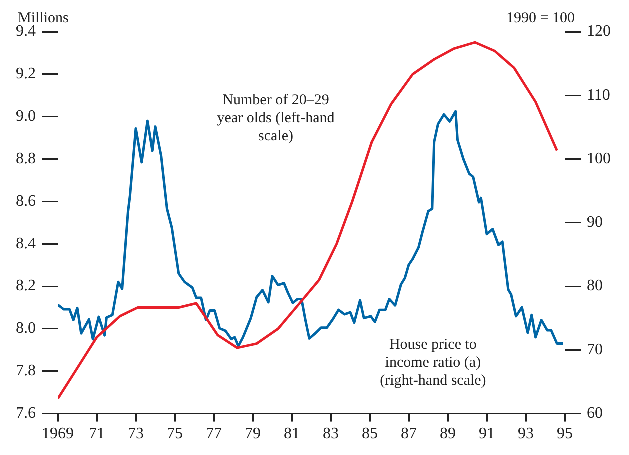  Describe the element at coordinates (26, 413) in the screenshot. I see `y-tick-label: 7.6` at that location.